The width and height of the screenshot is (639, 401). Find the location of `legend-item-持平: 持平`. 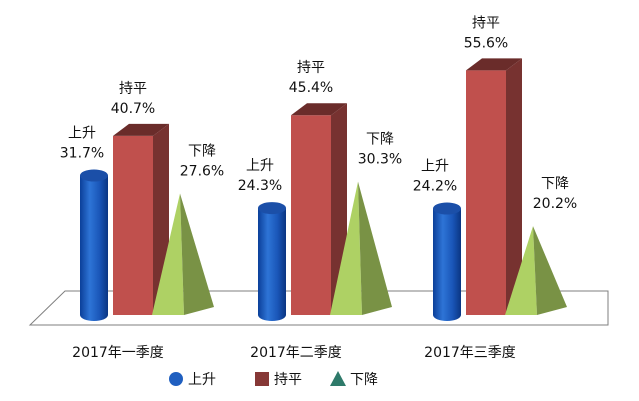

legend-item-持平: 持平 is located at coordinates (278, 380).